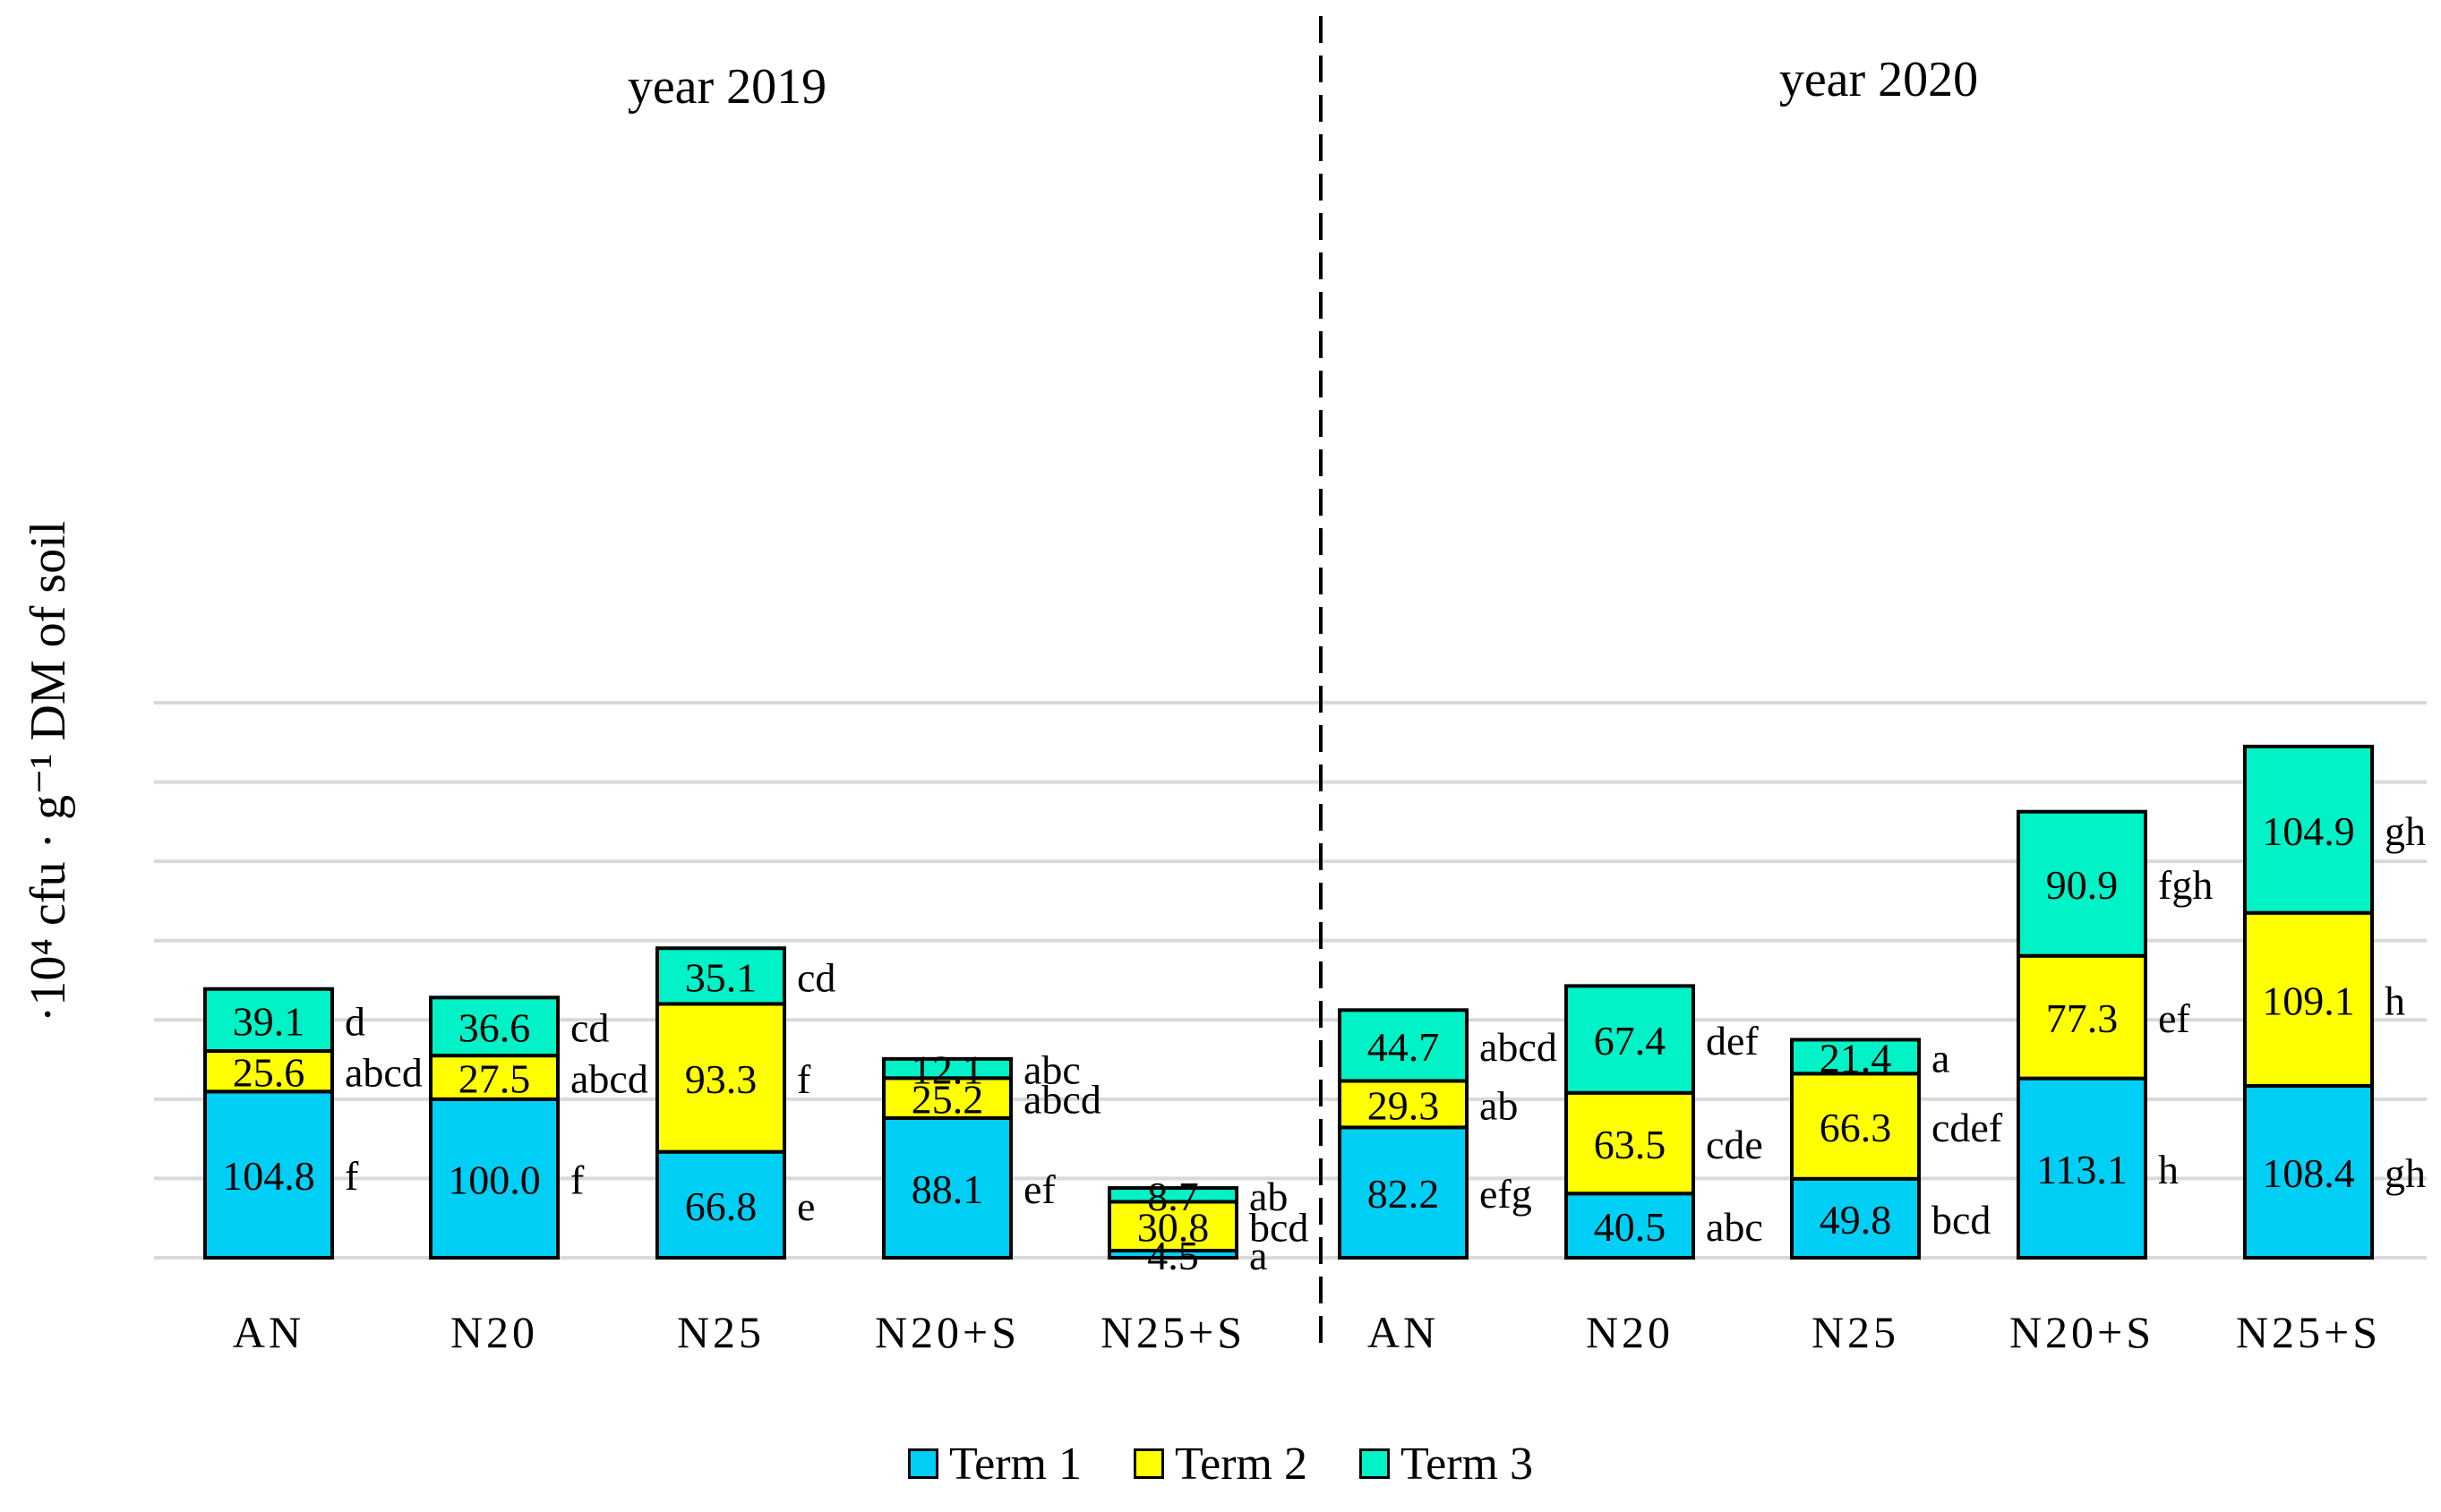 The image size is (2441, 1512). What do you see at coordinates (2185, 885) in the screenshot?
I see `significance-letter: fgh` at bounding box center [2185, 885].